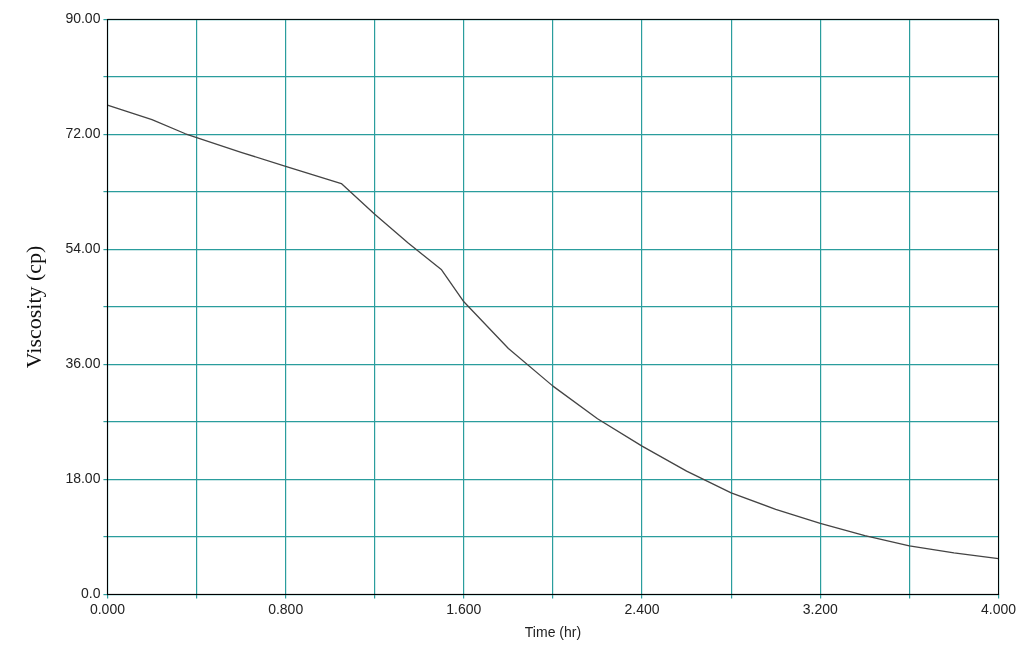 The height and width of the screenshot is (654, 1027). What do you see at coordinates (90, 593) in the screenshot?
I see `y-tick-label: 0.0` at bounding box center [90, 593].